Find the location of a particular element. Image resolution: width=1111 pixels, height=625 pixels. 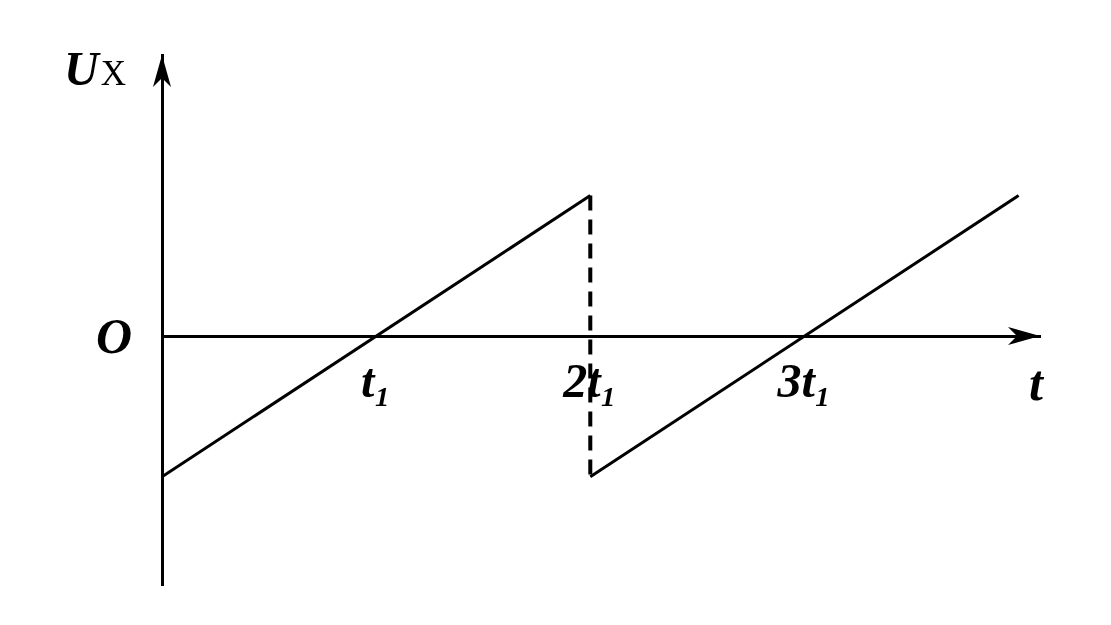

text: O is located at coordinates (113, 336).